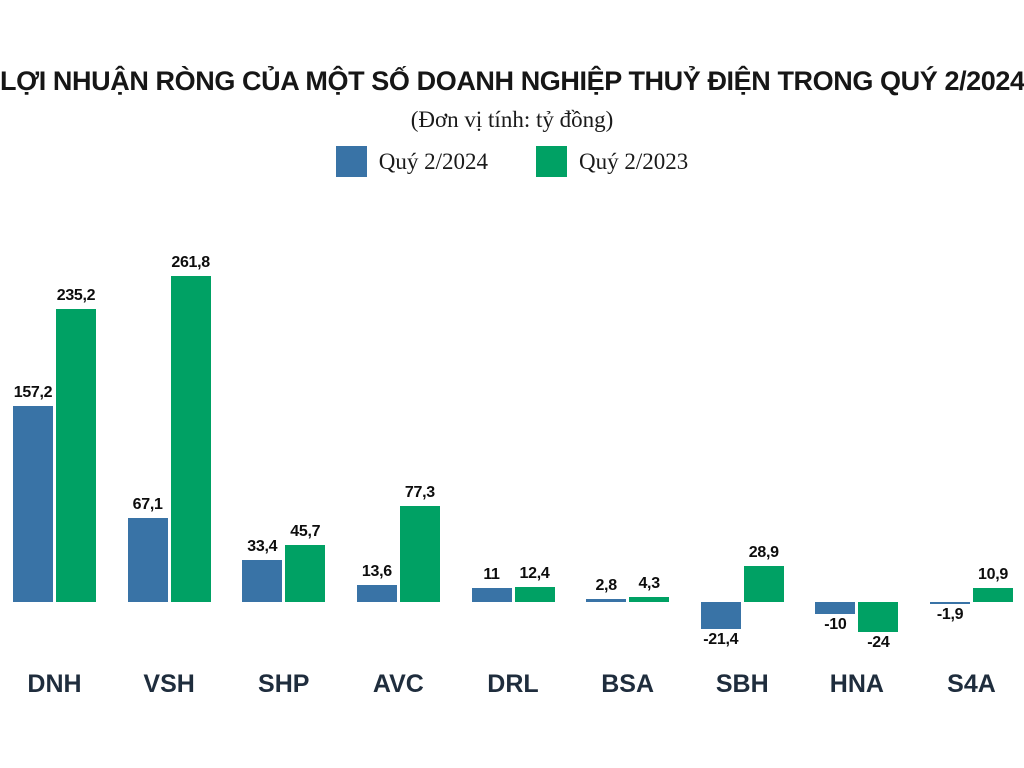  What do you see at coordinates (606, 600) in the screenshot?
I see `bar-bsa-q2-2024` at bounding box center [606, 600].